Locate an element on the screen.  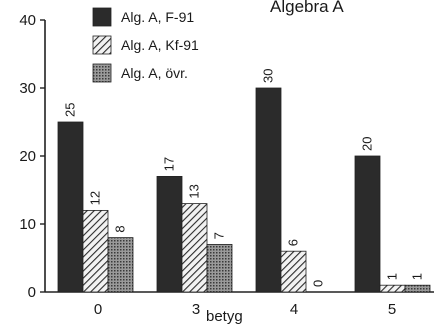
legend: Alg. A, F-91 Alg. A, Kf-91 Alg. A, övr. is located at coordinates (145, 45).